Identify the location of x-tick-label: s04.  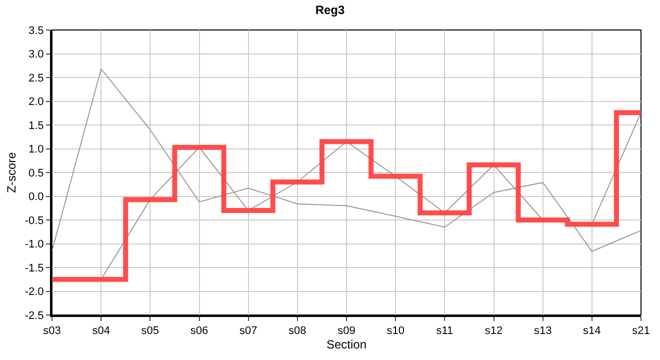
(101, 331).